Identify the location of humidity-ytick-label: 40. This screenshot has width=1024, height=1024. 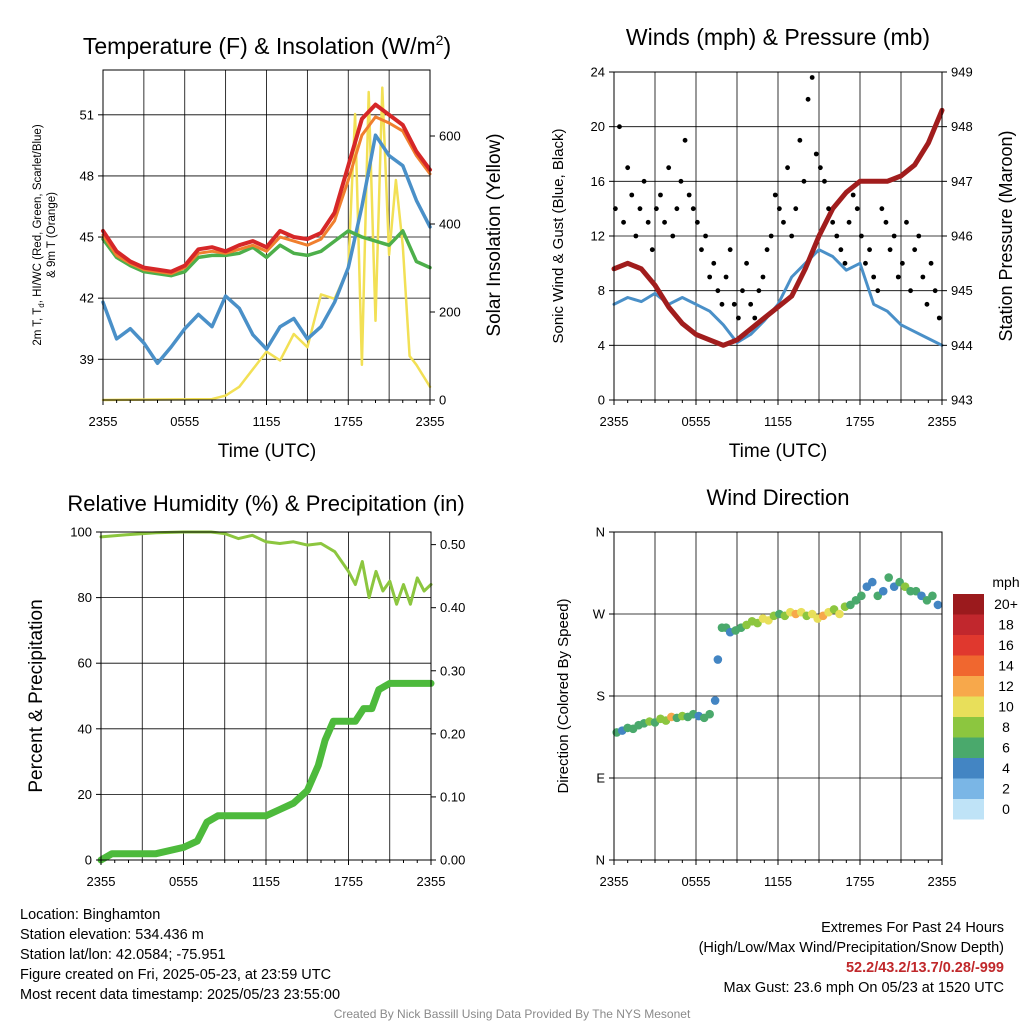
(85, 728).